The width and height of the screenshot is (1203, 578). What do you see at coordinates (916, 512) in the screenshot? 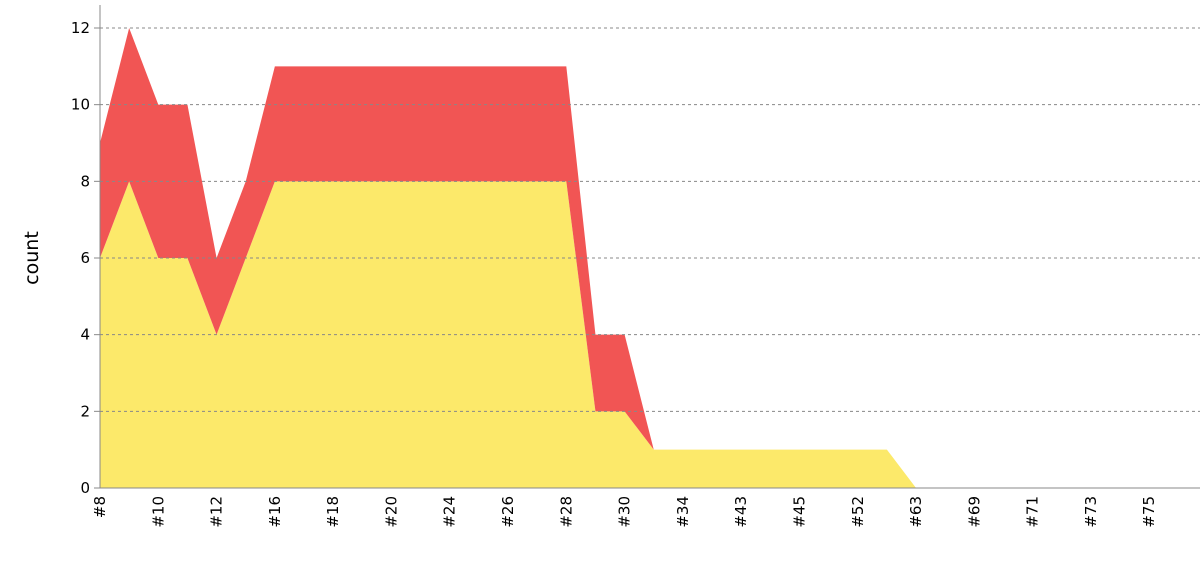
I see `x-tick-label: #63` at bounding box center [916, 512].